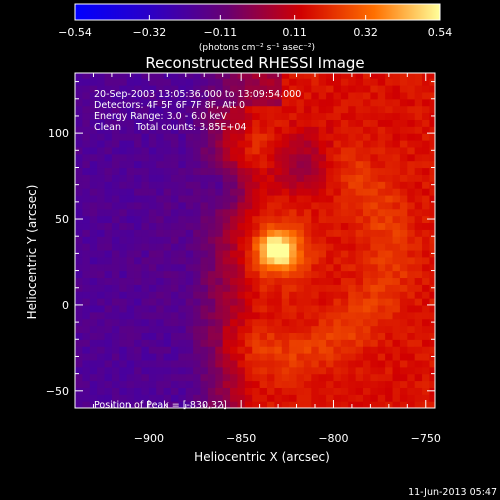 This screenshot has width=500, height=500. I want to click on peak-position-label: Position of Peak = [-830,32], so click(160, 405).